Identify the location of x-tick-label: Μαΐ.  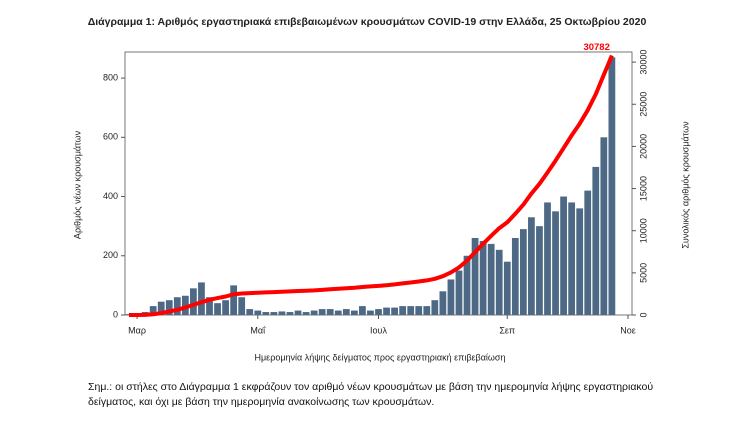
(258, 330).